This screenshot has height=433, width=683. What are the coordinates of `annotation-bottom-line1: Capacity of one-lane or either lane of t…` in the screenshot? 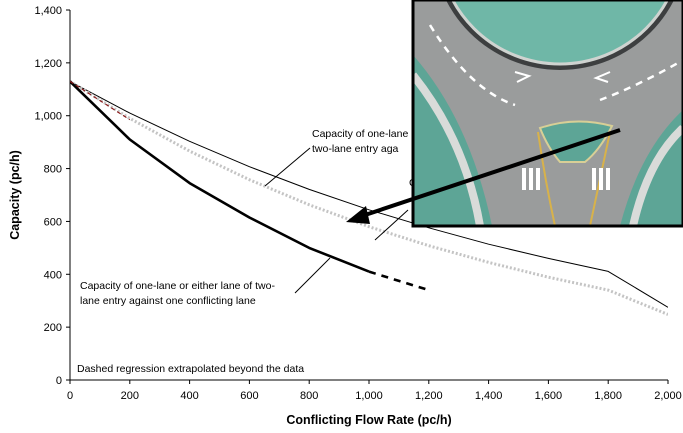 It's located at (177, 286).